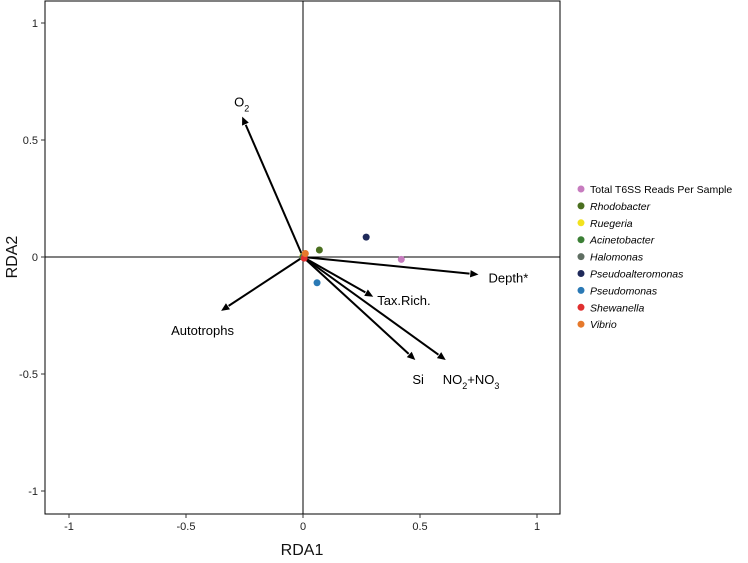  Describe the element at coordinates (274, 191) in the screenshot. I see `vector-line-o2` at that location.